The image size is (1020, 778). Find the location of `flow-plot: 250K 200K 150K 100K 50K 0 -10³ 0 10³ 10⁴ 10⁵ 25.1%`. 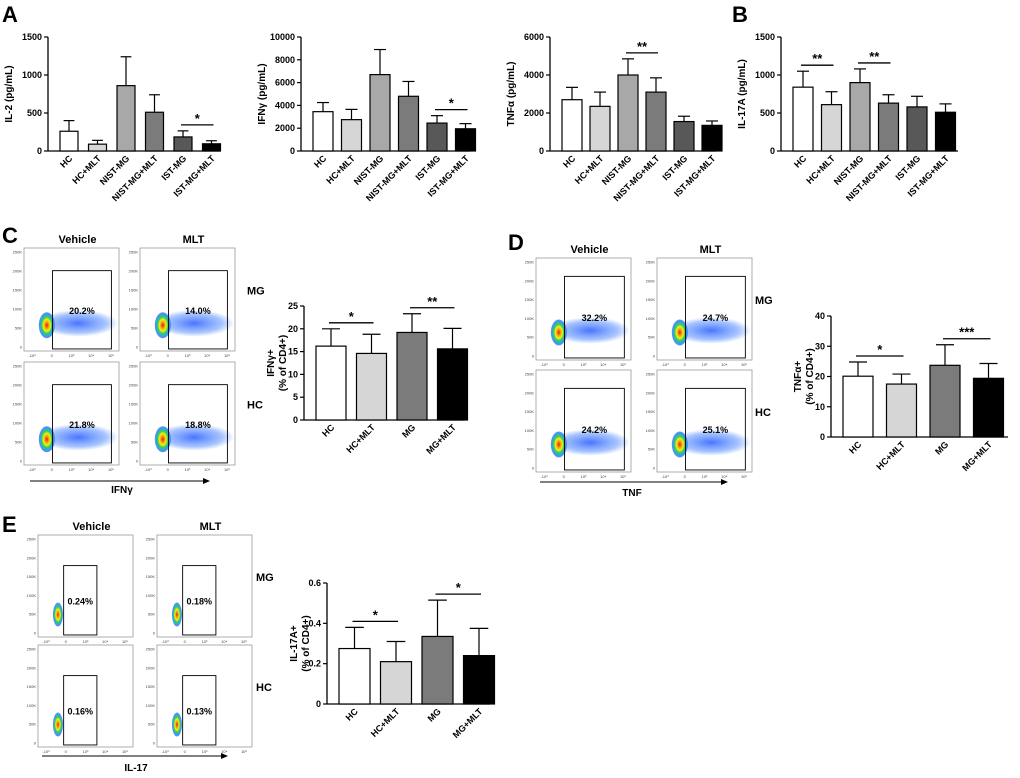

flow-plot: 250K 200K 150K 100K 50K 0 -10³ 0 10³ 10⁴ 10⁵ 25.1% is located at coordinates (699, 424).